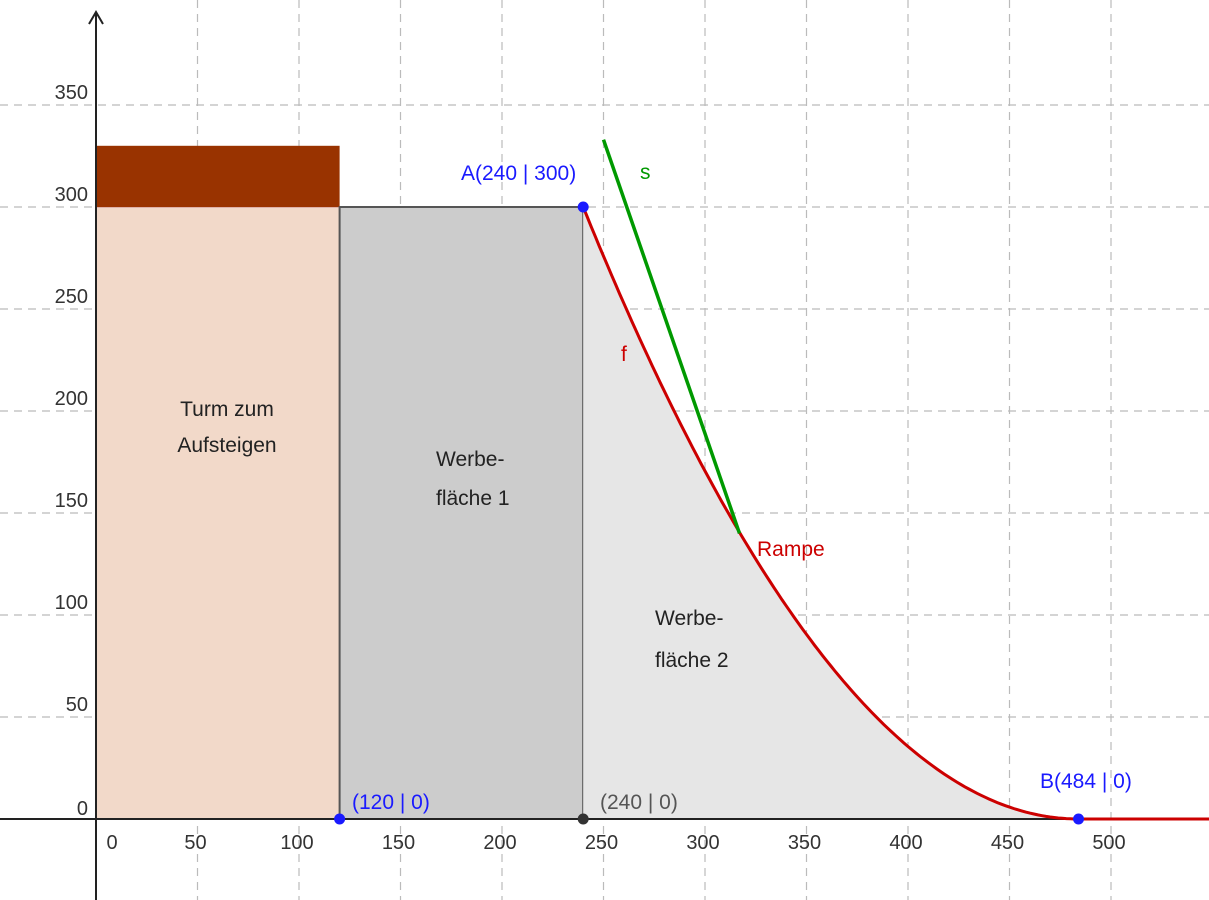 The image size is (1209, 900). I want to click on y-tick-label: 250, so click(71, 297).